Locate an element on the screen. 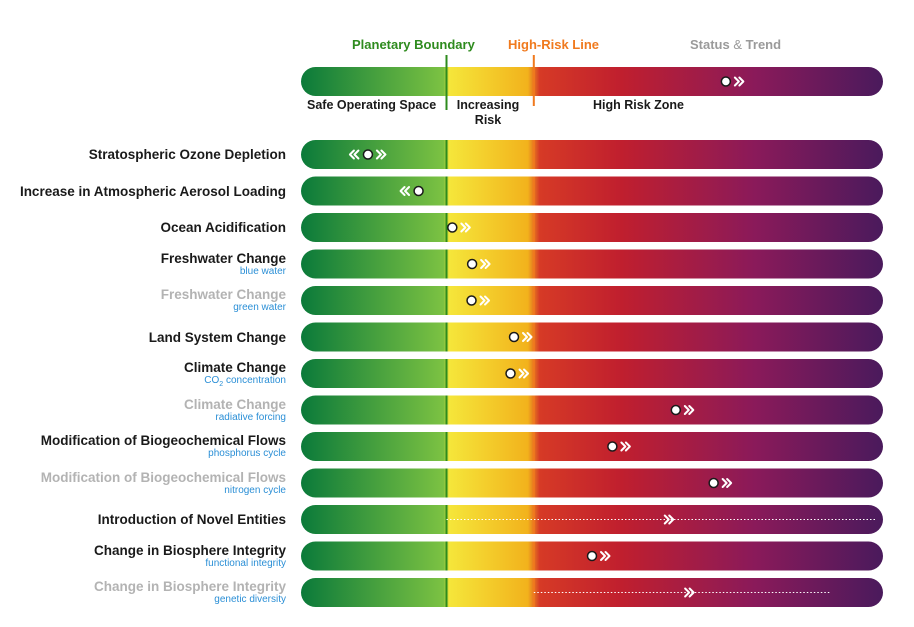  status-trend-label: Status & Trend is located at coordinates (735, 44).